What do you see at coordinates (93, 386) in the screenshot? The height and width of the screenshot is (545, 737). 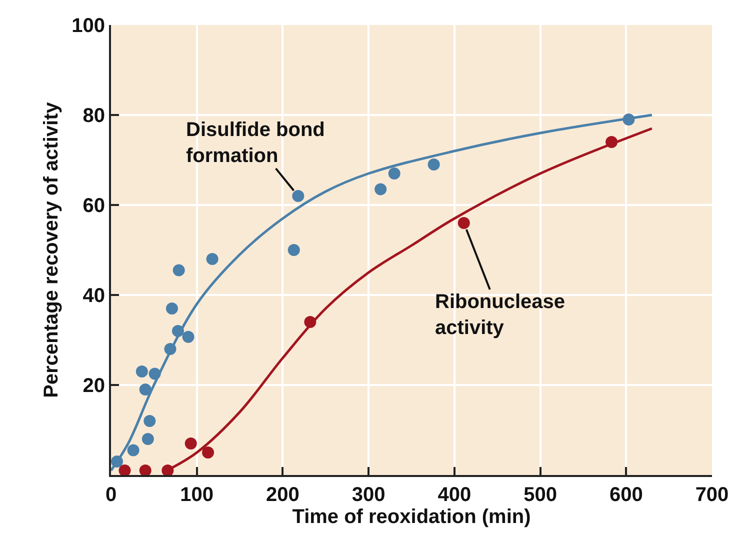 I see `y-tick-label: 20` at bounding box center [93, 386].